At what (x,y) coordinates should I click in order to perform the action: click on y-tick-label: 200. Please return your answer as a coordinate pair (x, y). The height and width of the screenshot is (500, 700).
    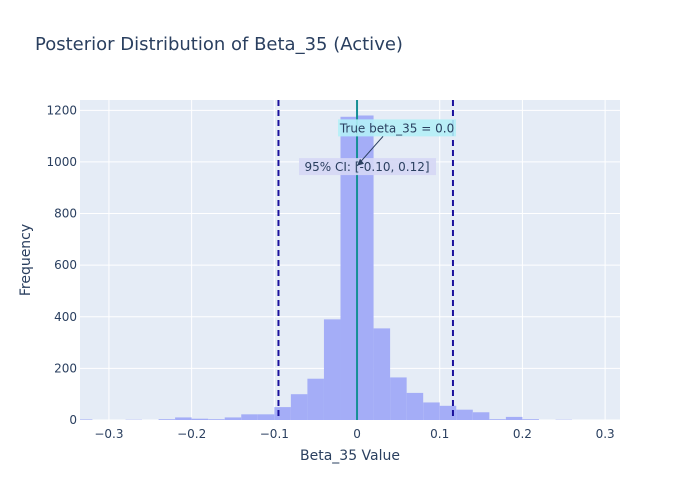
    Looking at the image, I should click on (65, 368).